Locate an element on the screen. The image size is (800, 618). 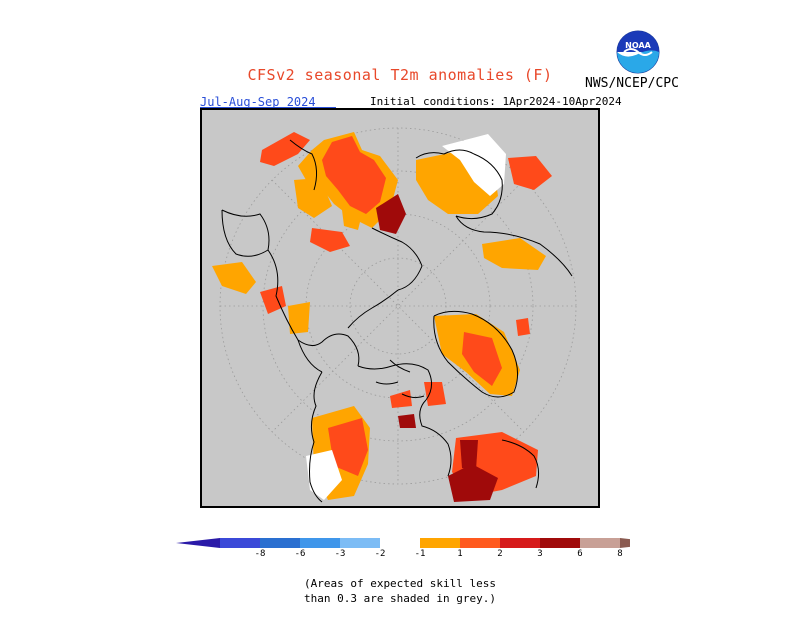
agency-label: NWS/NCEP/CPC is located at coordinates (632, 83).